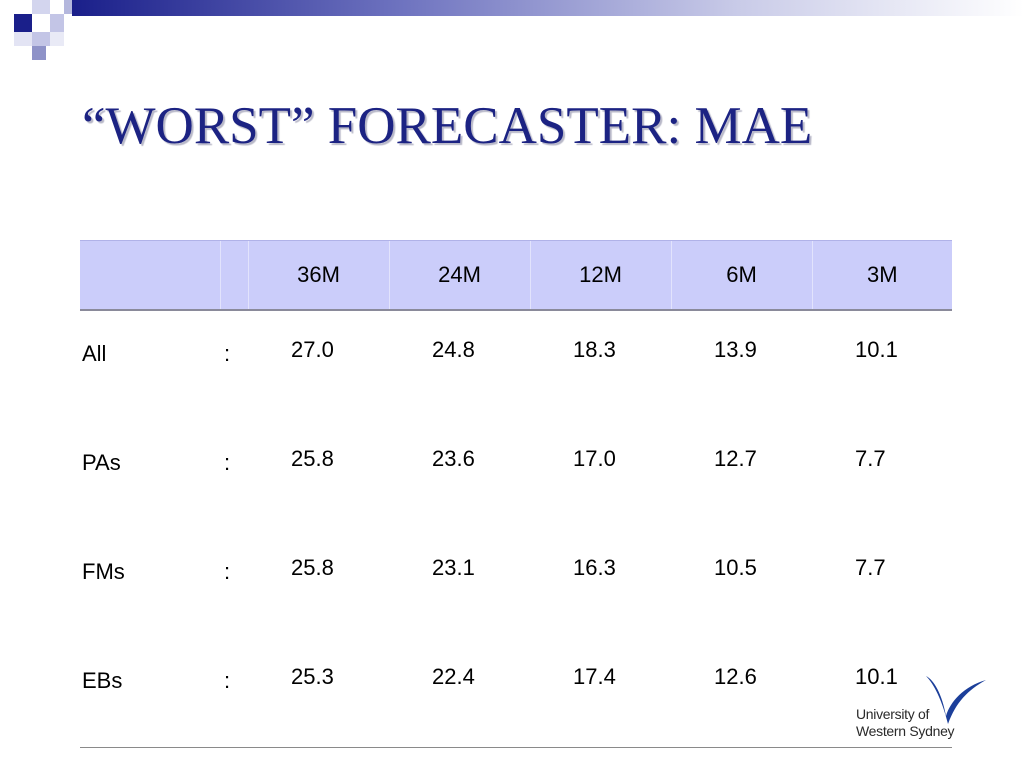 Image resolution: width=1024 pixels, height=768 pixels. Describe the element at coordinates (447, 126) in the screenshot. I see `slide-title: “WORST” FORECASTER: MAE` at that location.